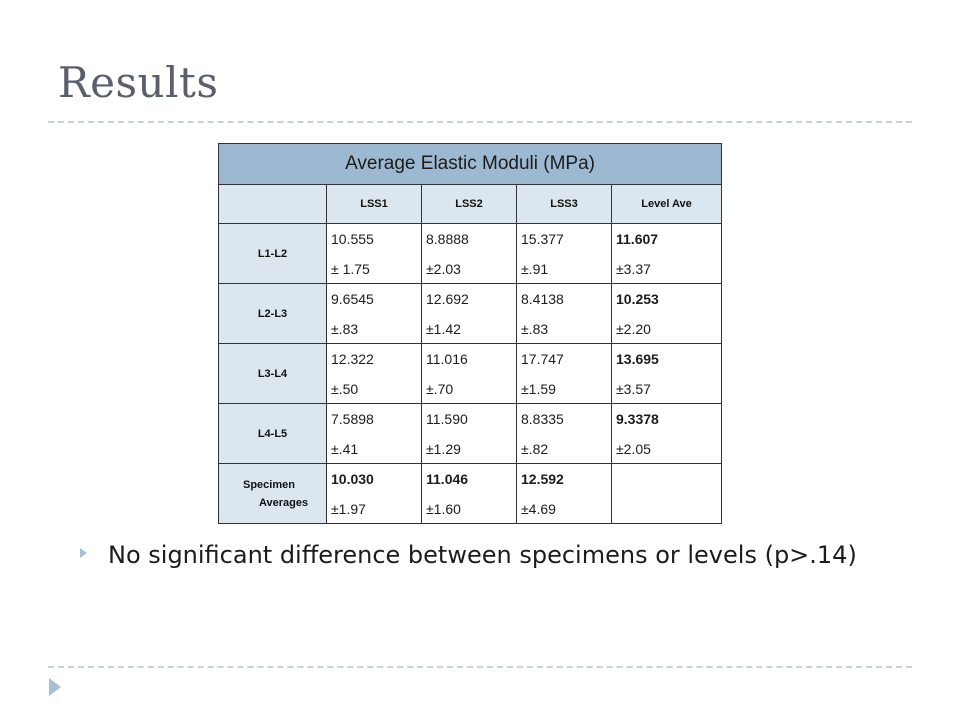 This screenshot has width=960, height=720. I want to click on row-label-line2: Averages, so click(284, 502).